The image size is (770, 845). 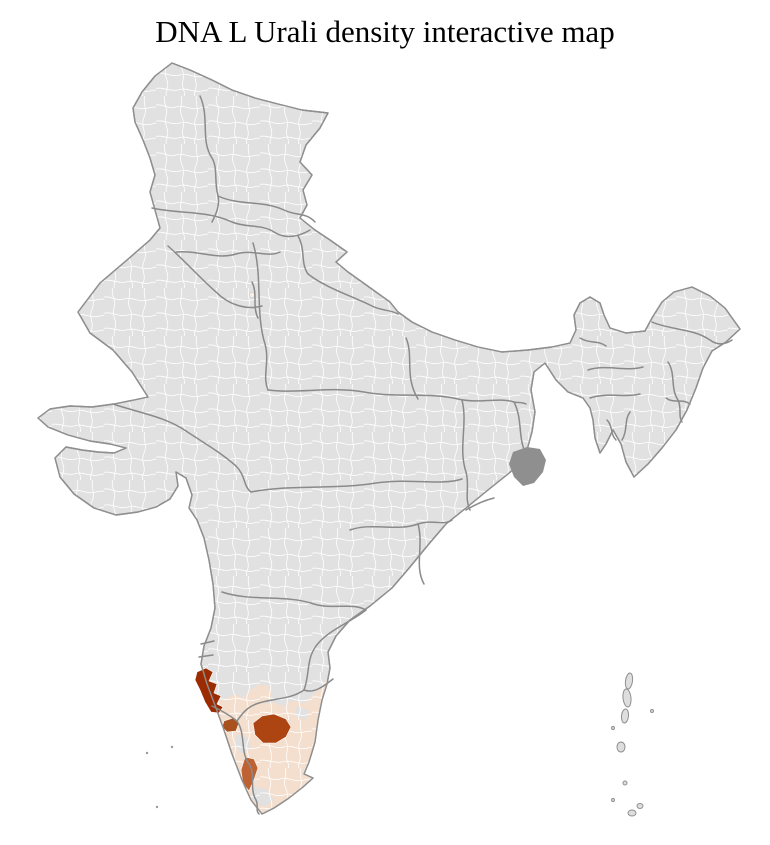 What do you see at coordinates (527, 466) in the screenshot?
I see `delta-islands-patch` at bounding box center [527, 466].